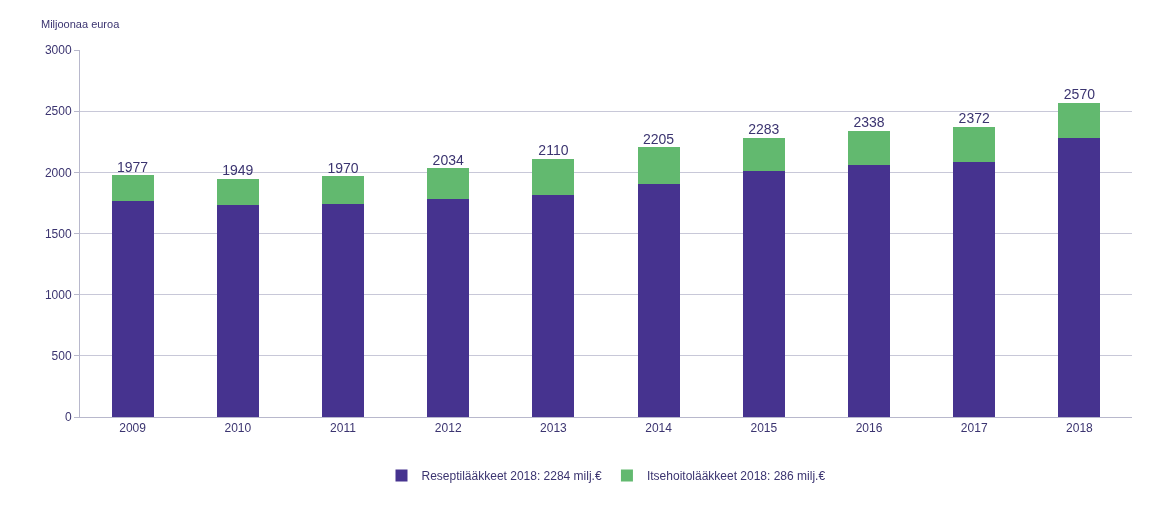  Describe the element at coordinates (554, 428) in the screenshot. I see `x-tick-label: 2013` at that location.